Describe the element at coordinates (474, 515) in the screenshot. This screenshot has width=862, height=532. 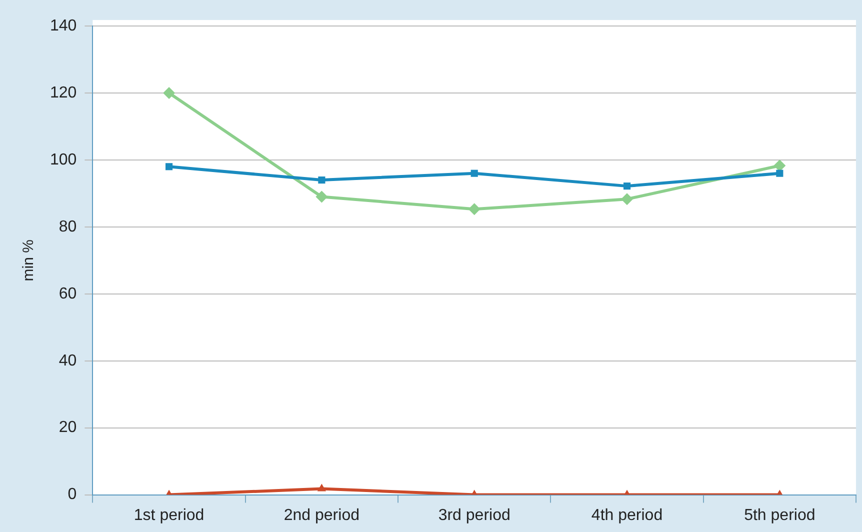
I see `x-tick-label: 3rd period` at that location.